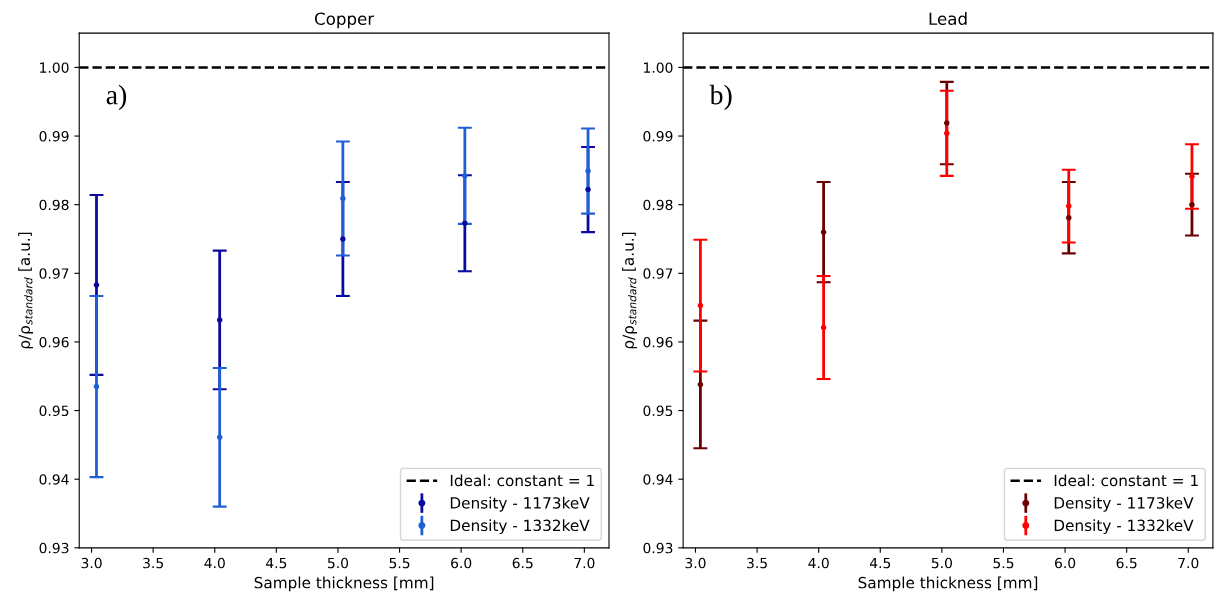 This screenshot has width=1219, height=602. I want to click on annotation: b), so click(720, 97).